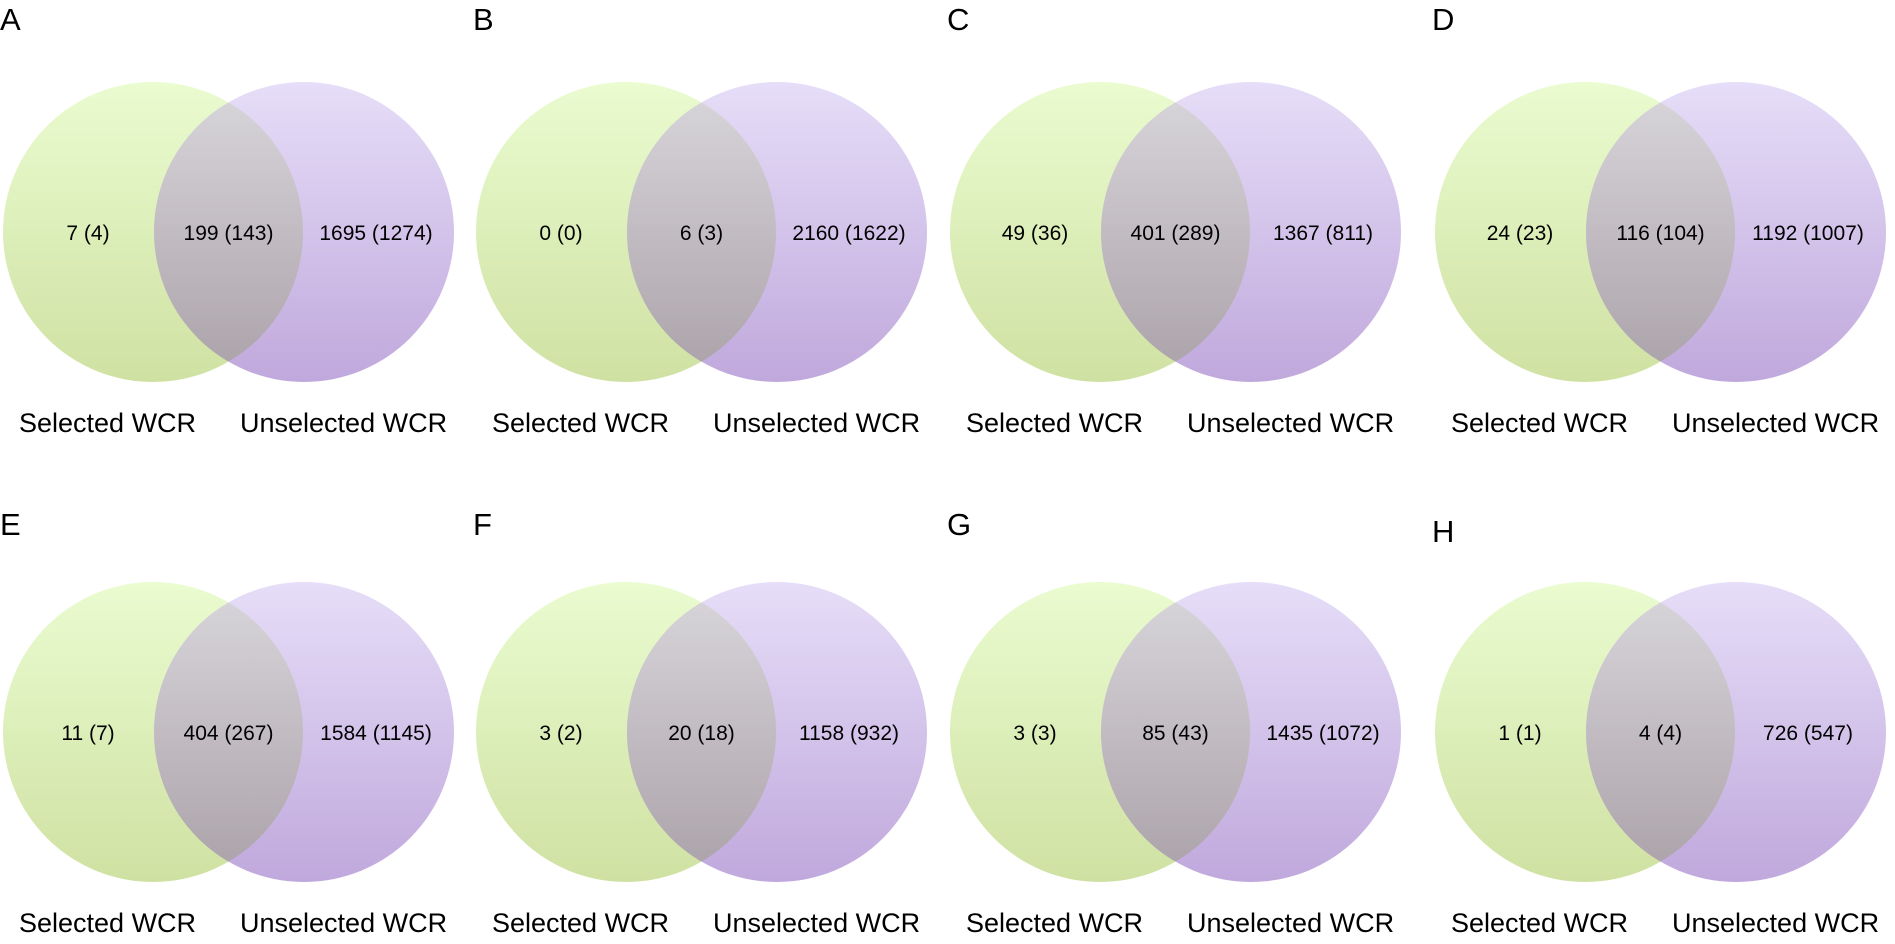 This screenshot has width=1895, height=944. What do you see at coordinates (1322, 733) in the screenshot?
I see `unselected-only-count: 1435 (1072)` at bounding box center [1322, 733].